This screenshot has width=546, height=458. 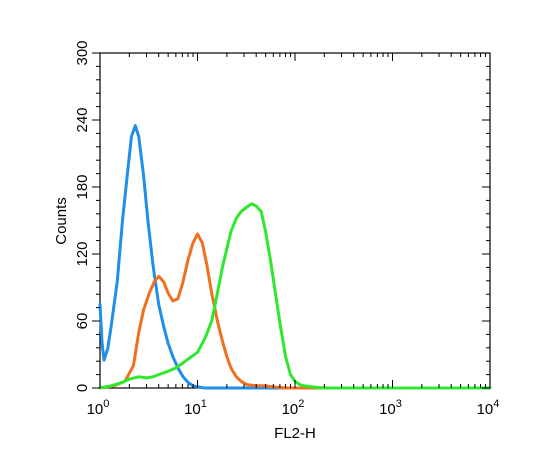 I want to click on x-tick-label: 10¹, so click(x=195, y=408).